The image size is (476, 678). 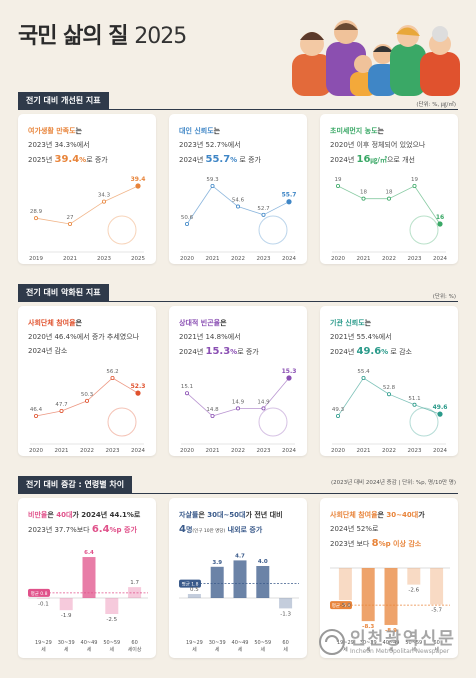 I want to click on data-label: 52.8, so click(x=389, y=388).